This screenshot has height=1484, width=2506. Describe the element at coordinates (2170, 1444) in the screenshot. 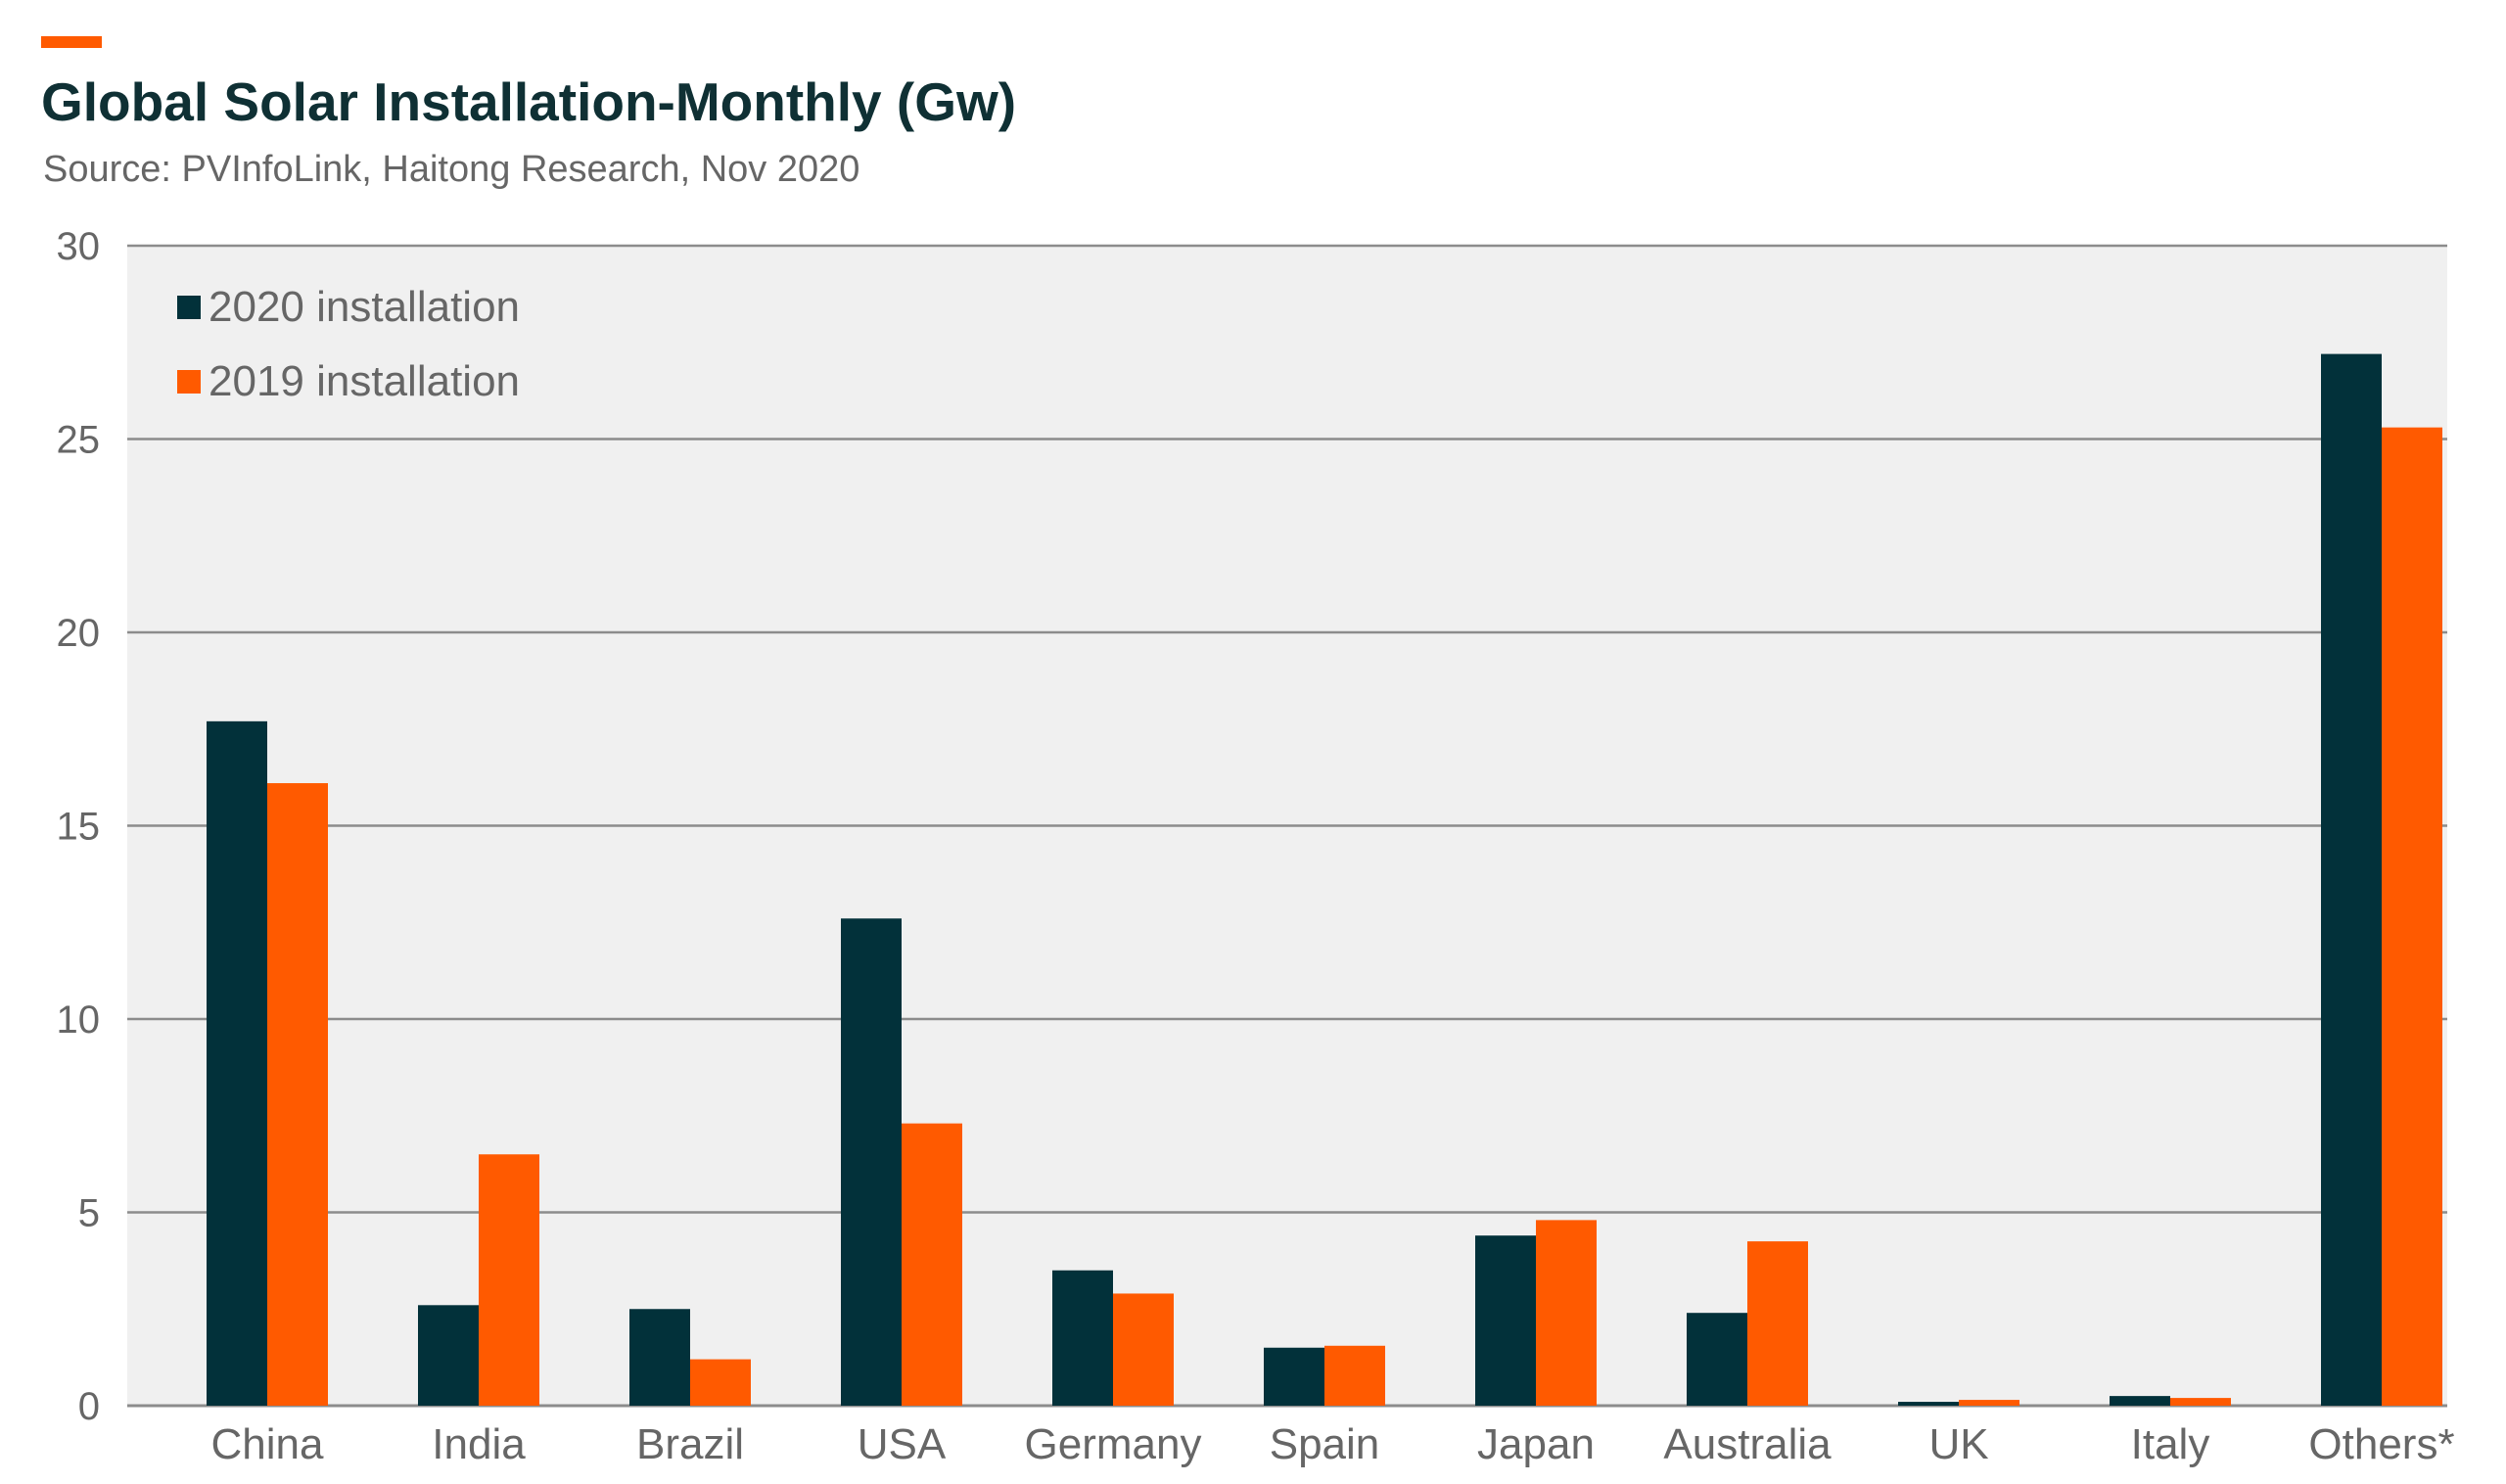

I see `x-tick-label: Italy` at that location.